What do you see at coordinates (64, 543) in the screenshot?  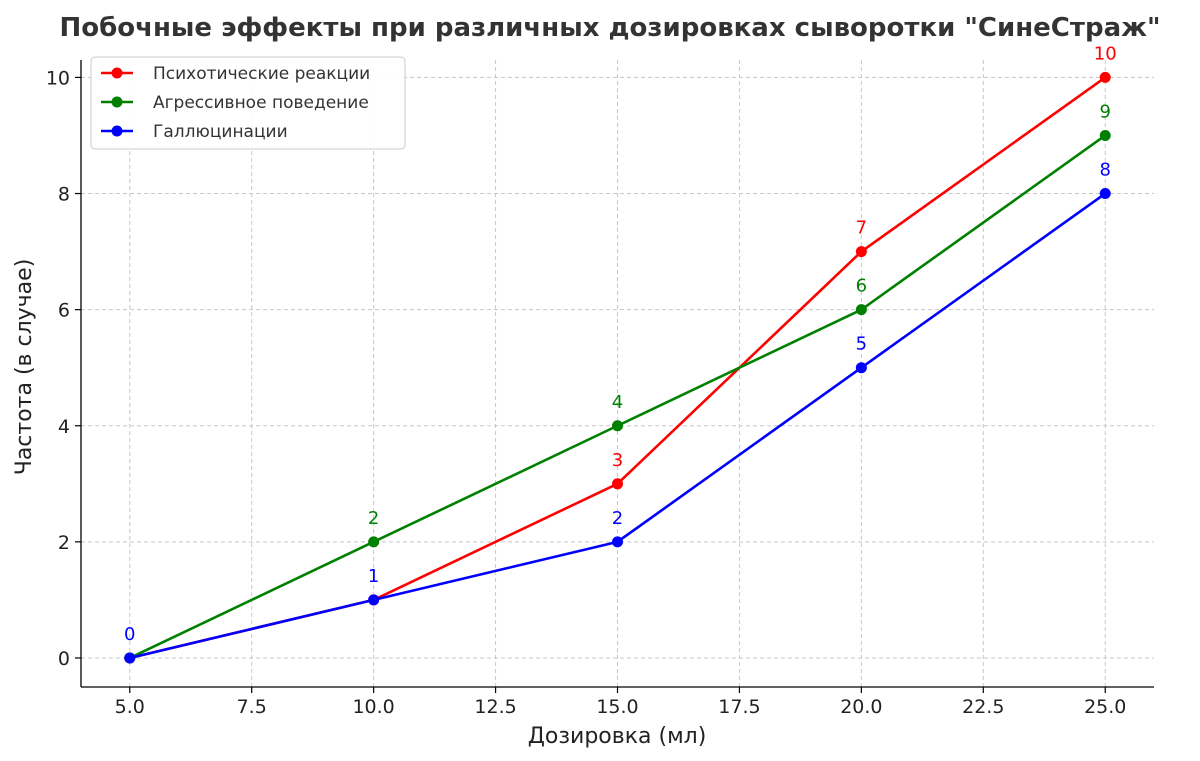 I see `y-tick-label: 2` at bounding box center [64, 543].